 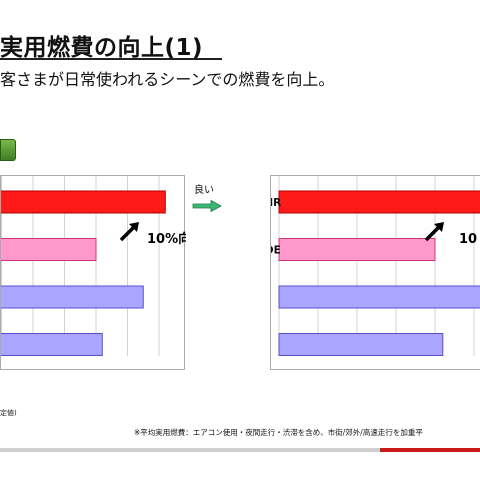 What do you see at coordinates (204, 190) in the screenshot?
I see `good-label: 良い` at bounding box center [204, 190].